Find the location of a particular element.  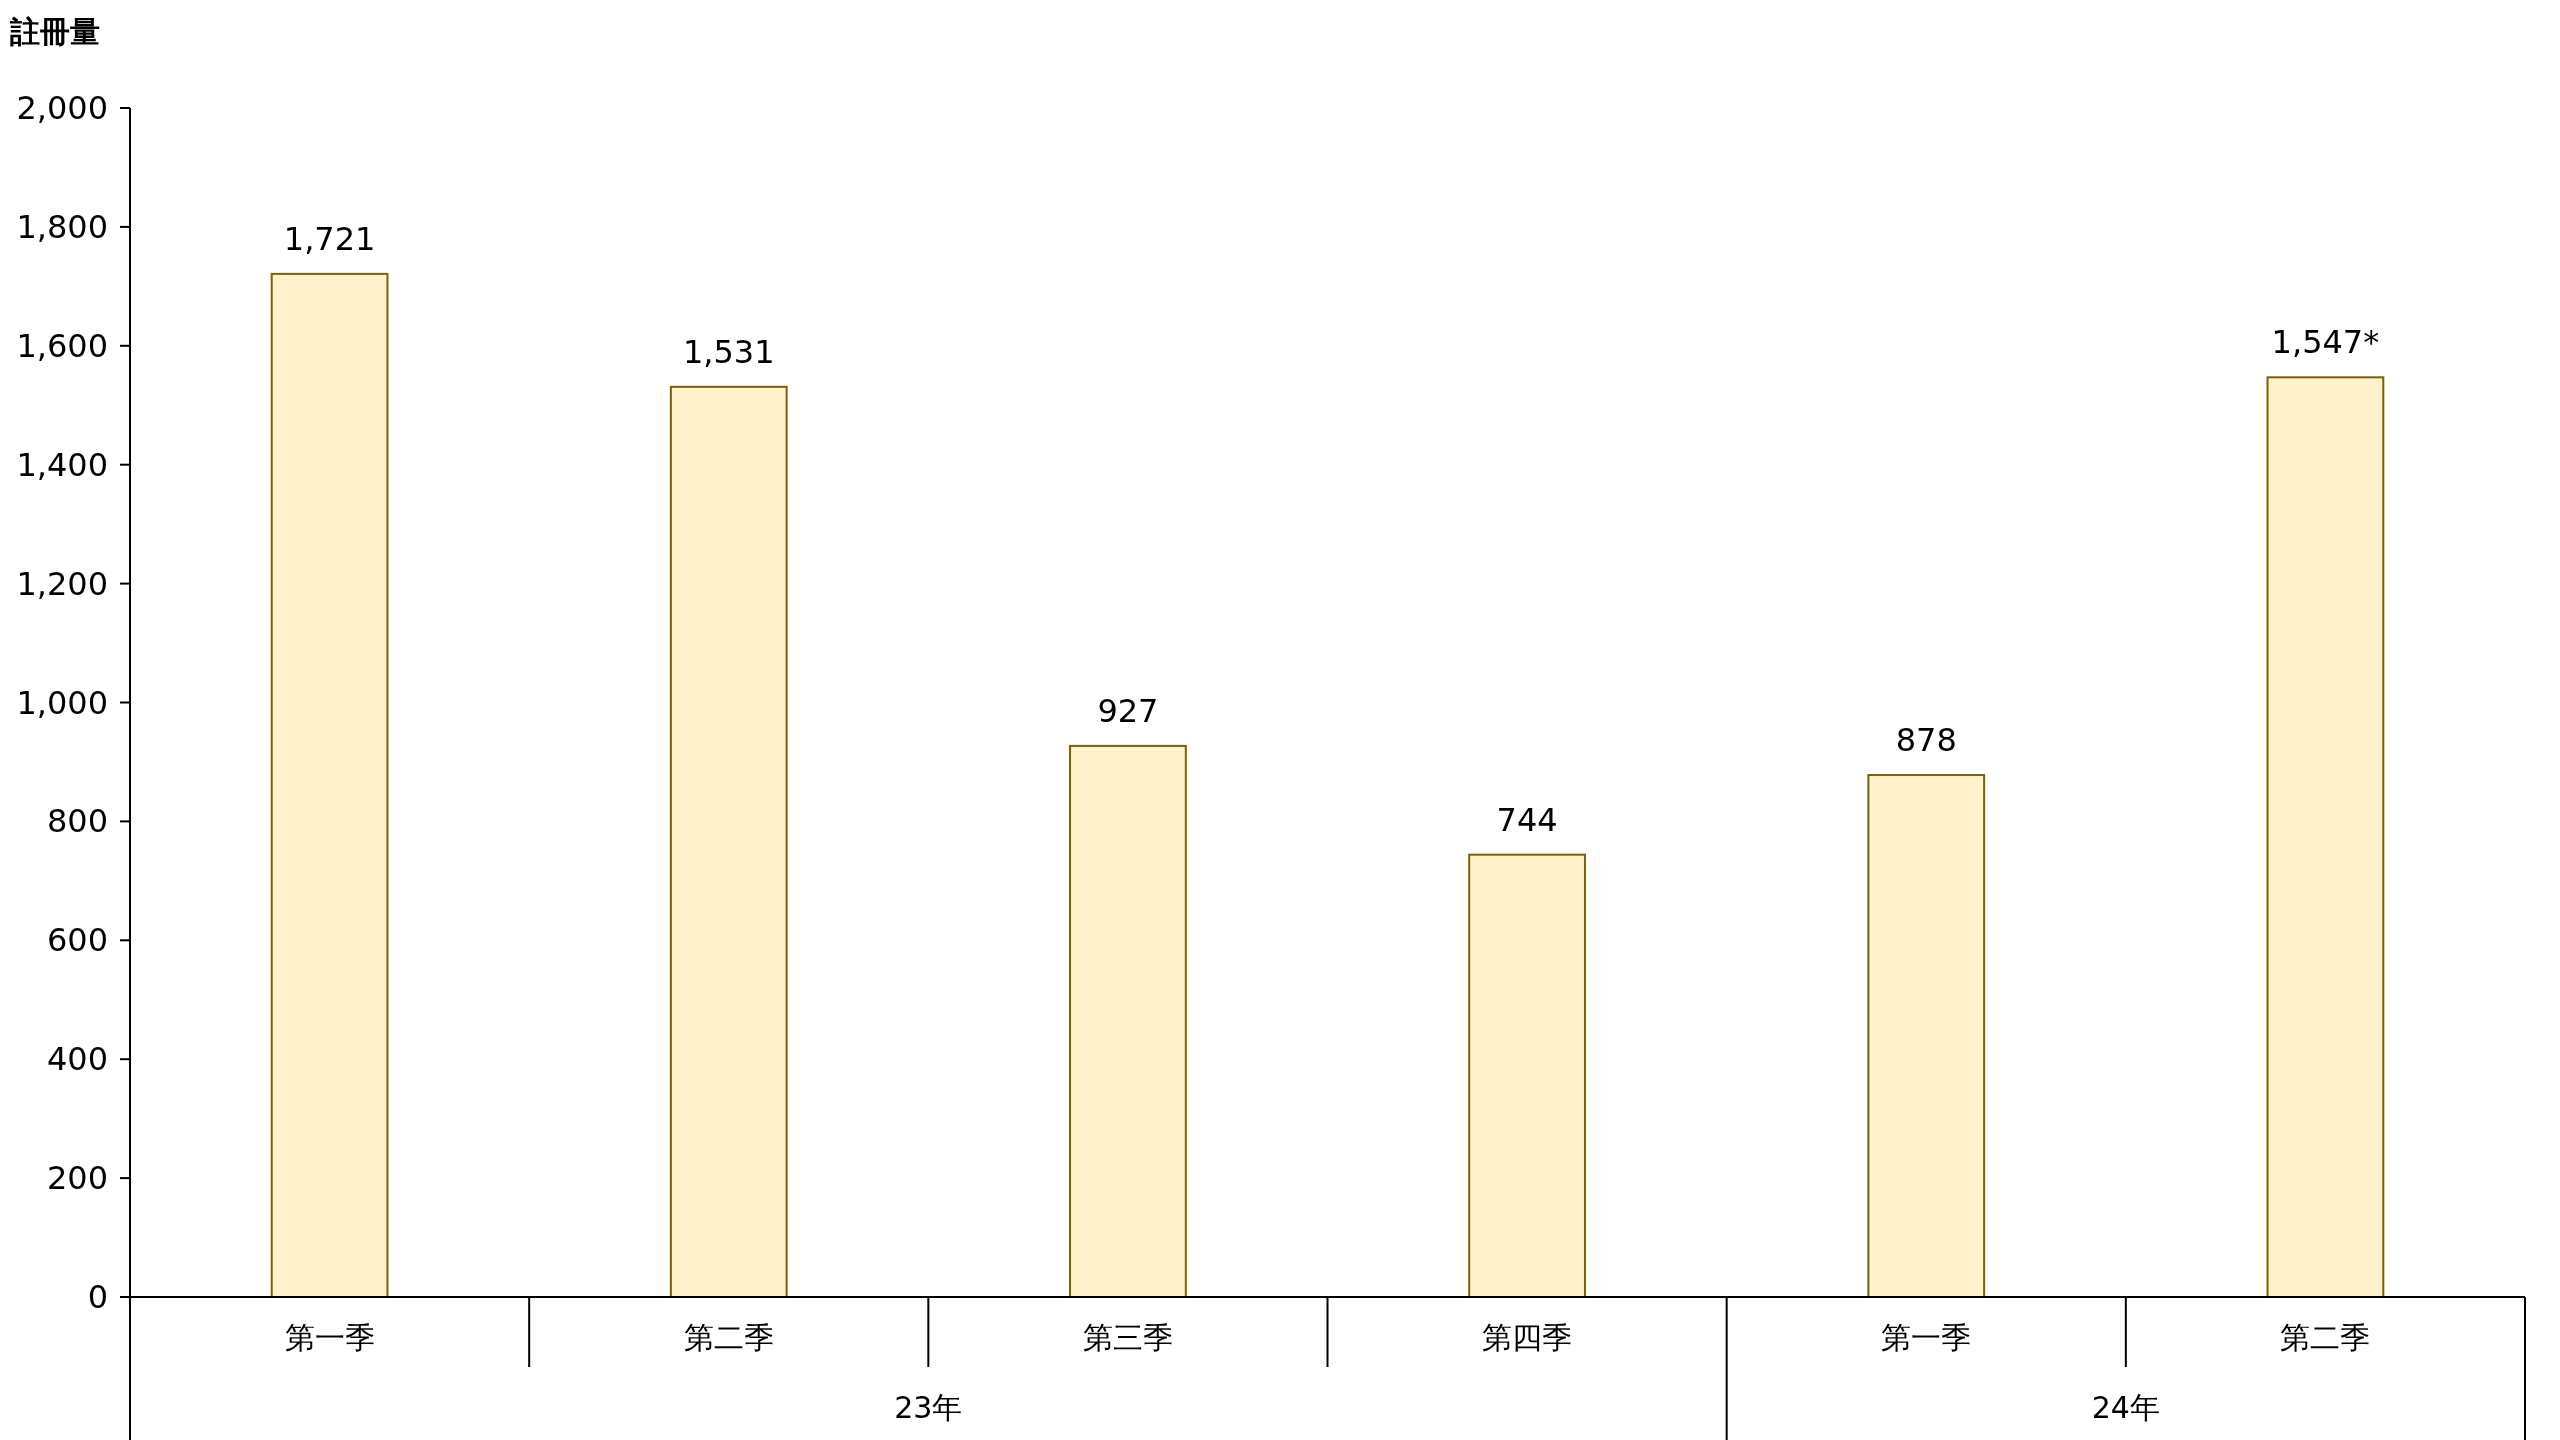

text: 23年 is located at coordinates (928, 1407).